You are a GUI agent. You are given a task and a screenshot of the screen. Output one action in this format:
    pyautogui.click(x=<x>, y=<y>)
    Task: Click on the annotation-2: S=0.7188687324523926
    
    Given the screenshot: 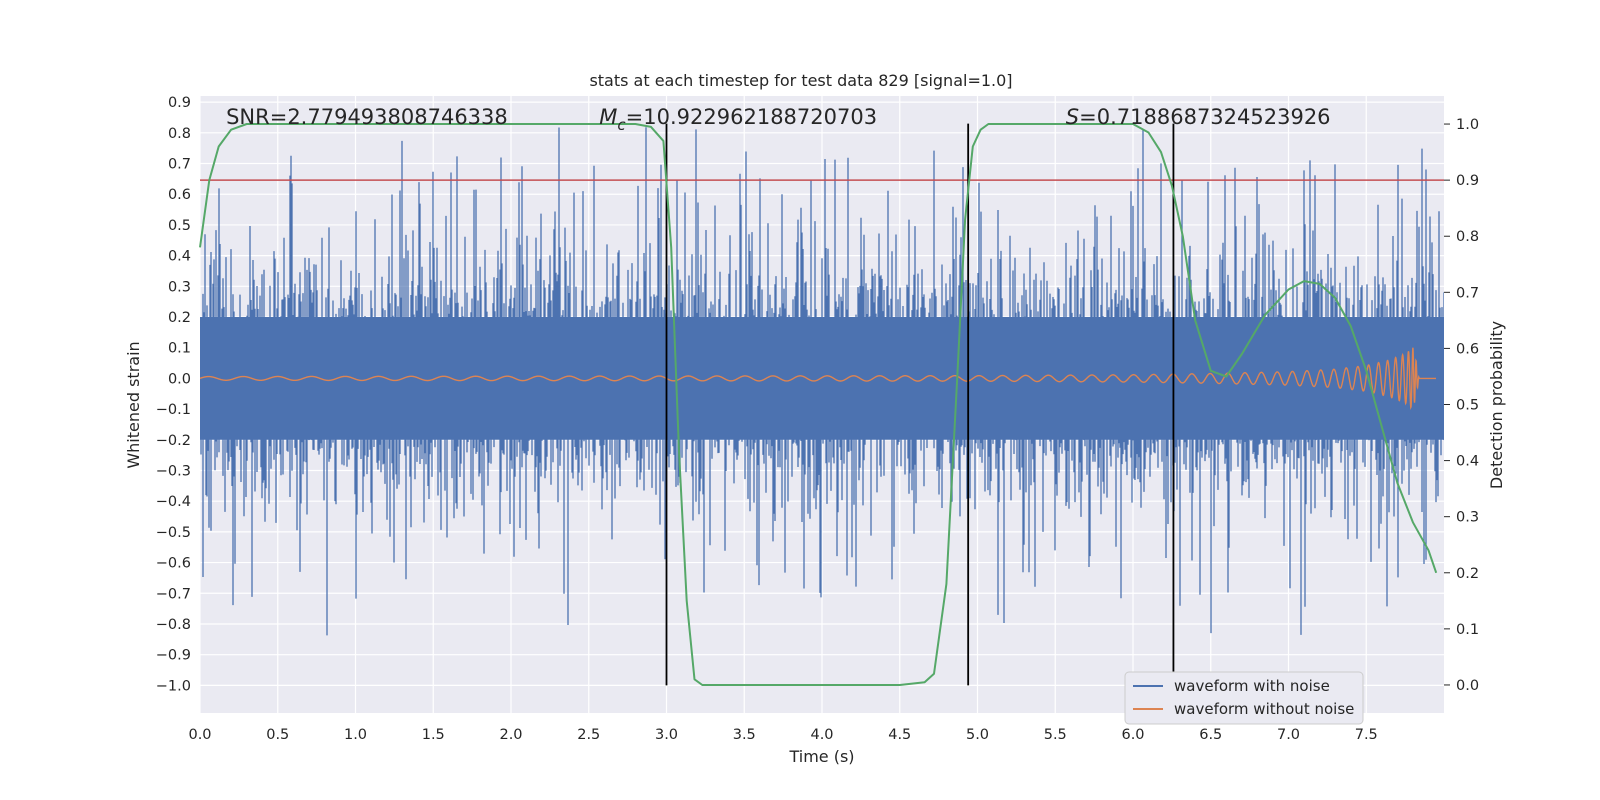 What is the action you would take?
    pyautogui.click(x=1198, y=117)
    